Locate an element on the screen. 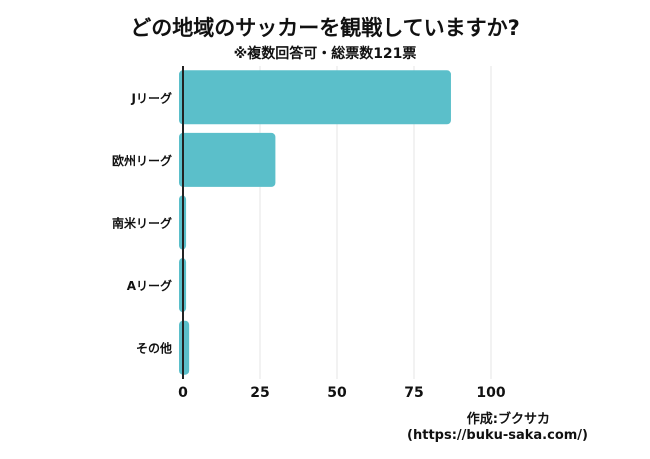 The image size is (650, 459). x-tick-label: 100 is located at coordinates (490, 393).